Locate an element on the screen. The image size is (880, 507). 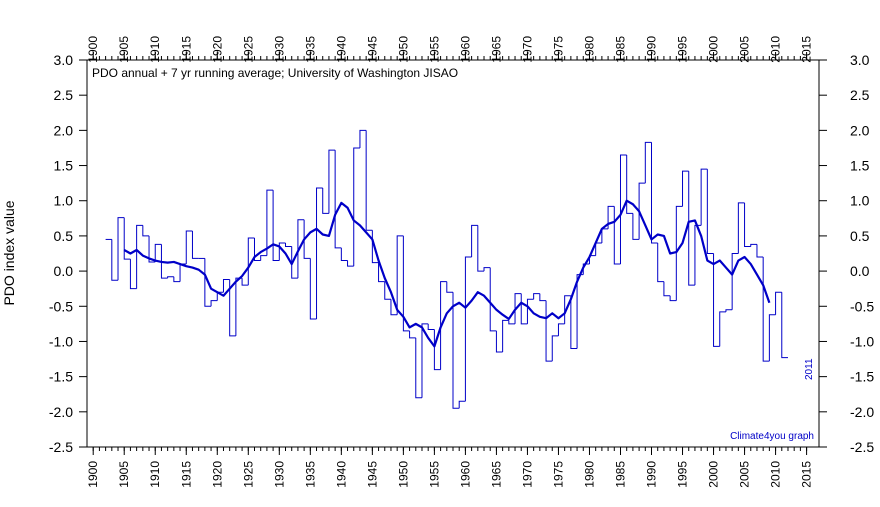
x-tick-label: 1950 is located at coordinates (403, 474).